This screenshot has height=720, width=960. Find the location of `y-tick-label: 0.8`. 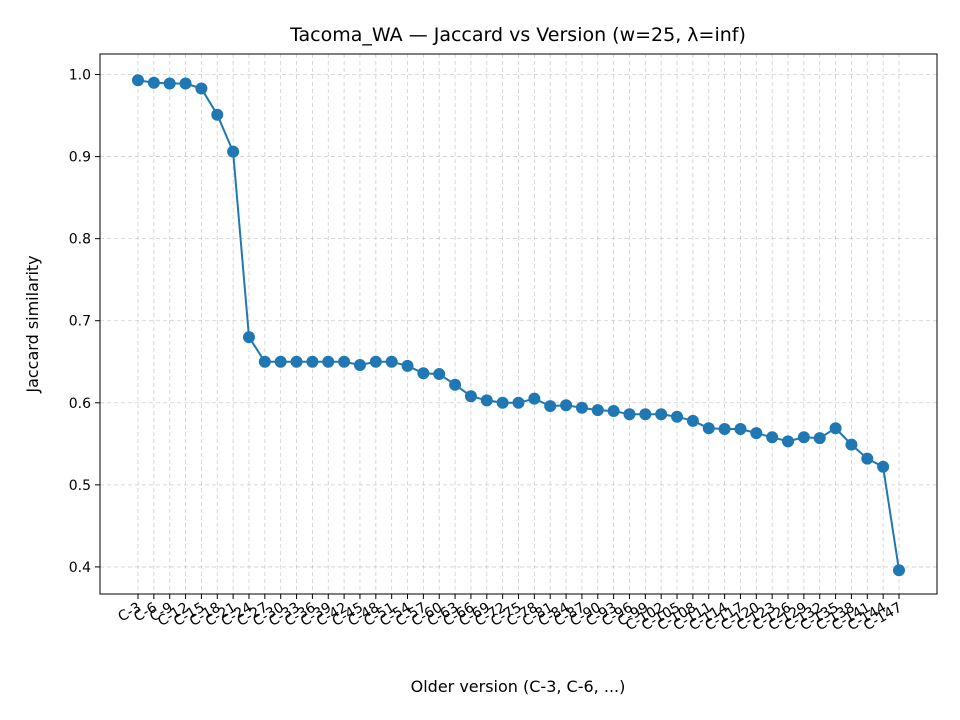

y-tick-label: 0.8 is located at coordinates (80, 240).